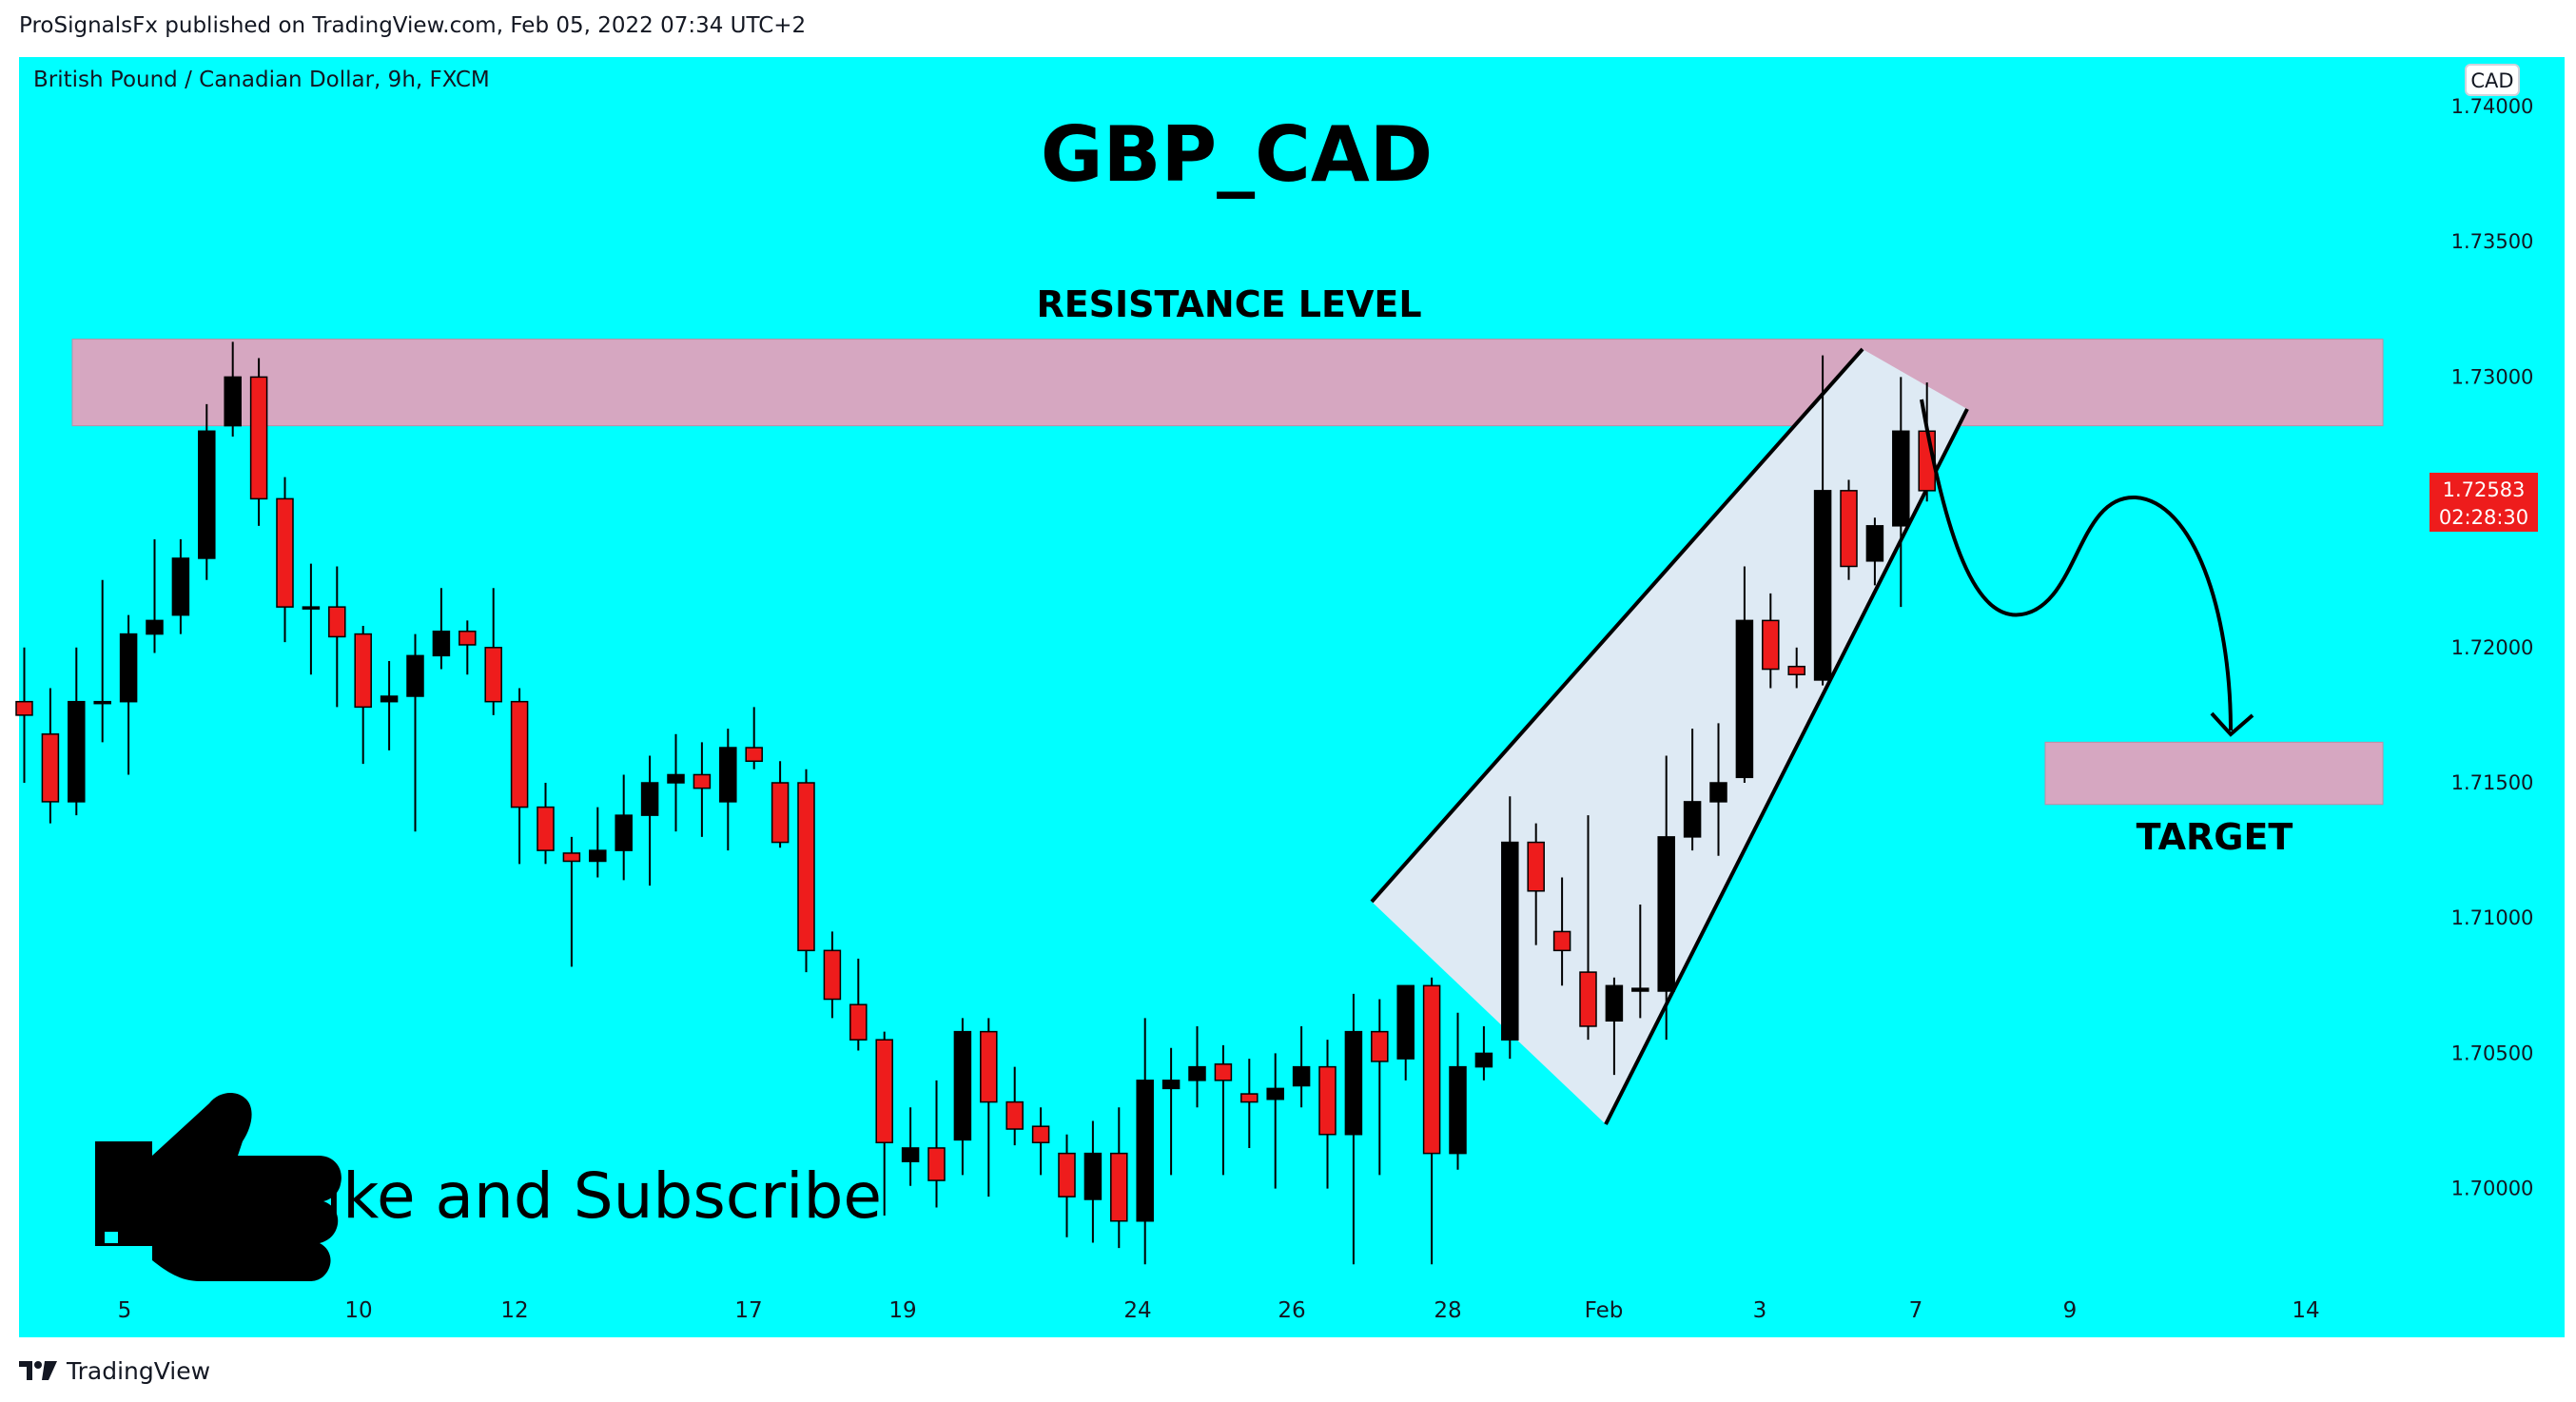 Image resolution: width=2576 pixels, height=1402 pixels. Describe the element at coordinates (1605, 1310) in the screenshot. I see `time-tick-label: Feb` at that location.